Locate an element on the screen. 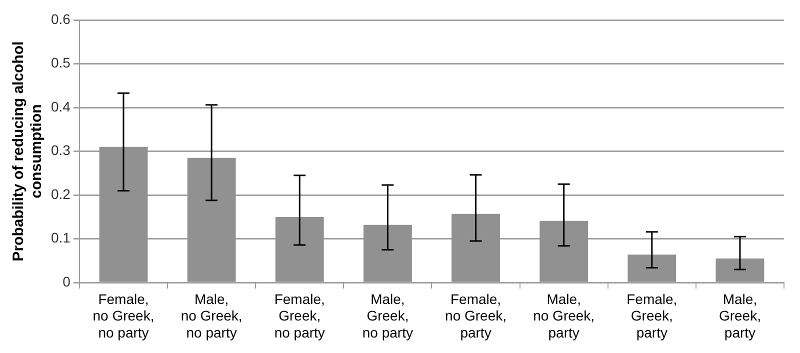  x-tick-label: Female, Greek, no party is located at coordinates (299, 315).